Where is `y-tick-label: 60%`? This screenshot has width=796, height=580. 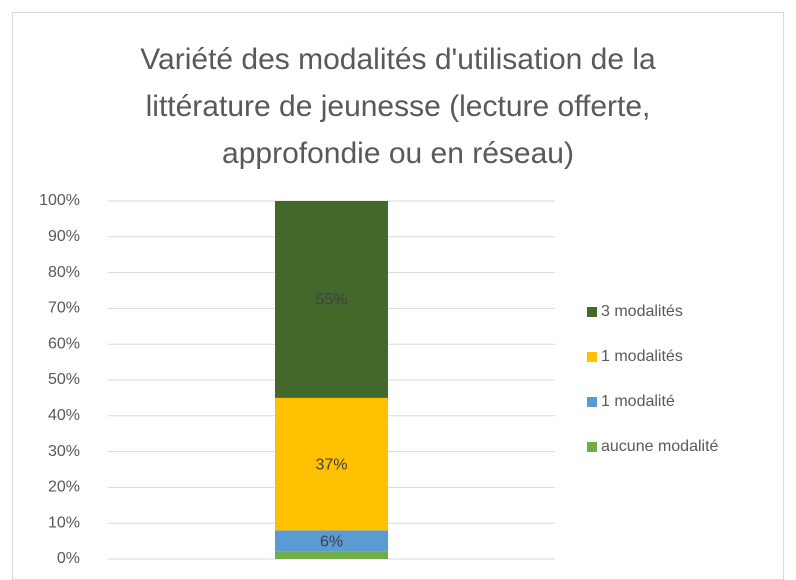 y-tick-label: 60% is located at coordinates (64, 343).